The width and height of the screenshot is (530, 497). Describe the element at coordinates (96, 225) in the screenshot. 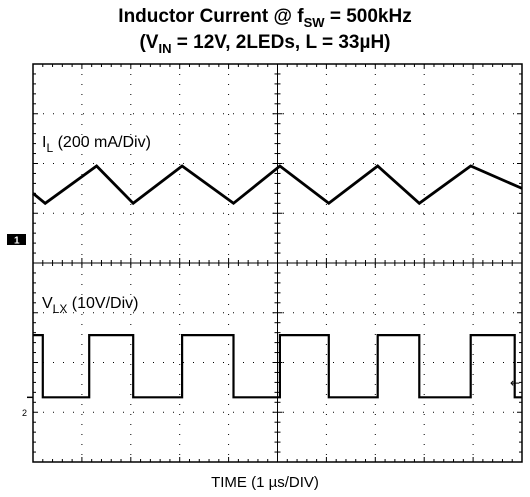

I see `trace-labels: IL (200 mA/Div) VLX (10V/Div)` at that location.